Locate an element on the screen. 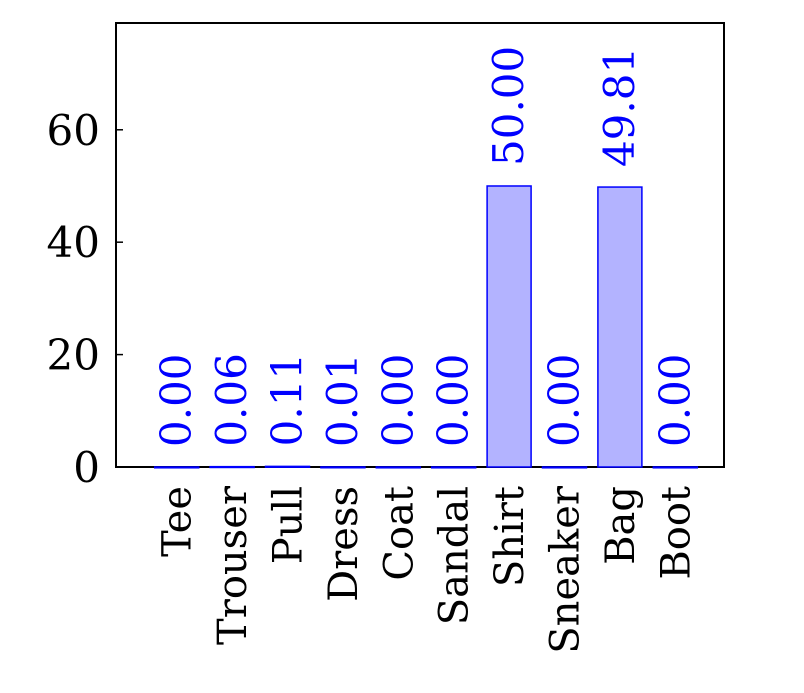 The width and height of the screenshot is (804, 693). value-label-sandal: 0.00 is located at coordinates (453, 400).